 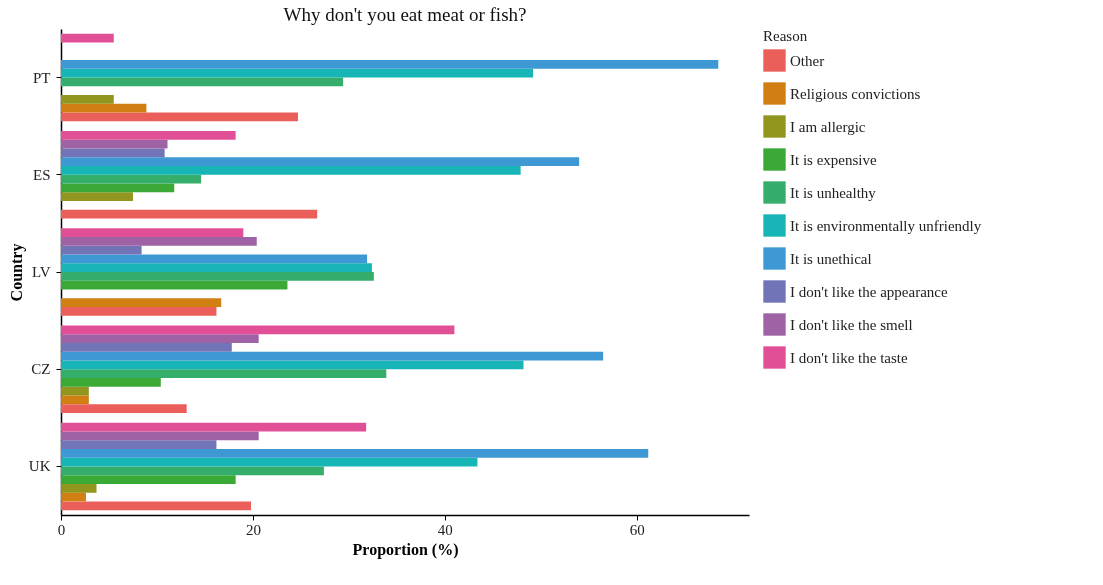 What do you see at coordinates (828, 126) in the screenshot?
I see `legend-label: I am allergic` at bounding box center [828, 126].